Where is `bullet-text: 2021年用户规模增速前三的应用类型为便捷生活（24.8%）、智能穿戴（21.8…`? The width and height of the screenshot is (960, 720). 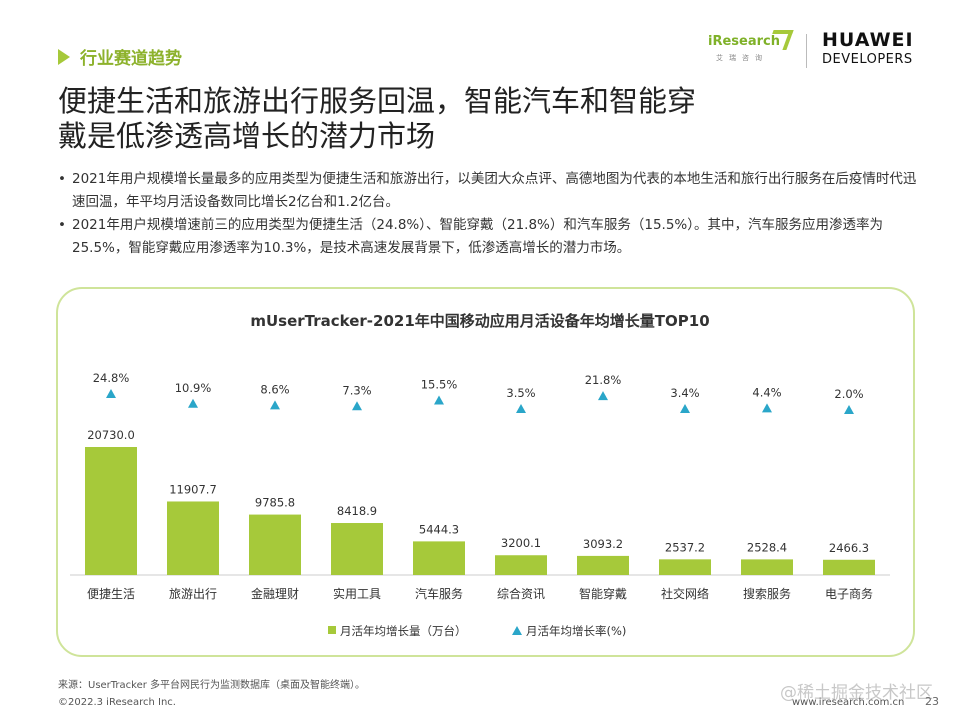 bullet-text: 2021年用户规模增速前三的应用类型为便捷生活（24.8%）、智能穿戴（21.8… is located at coordinates (478, 236).